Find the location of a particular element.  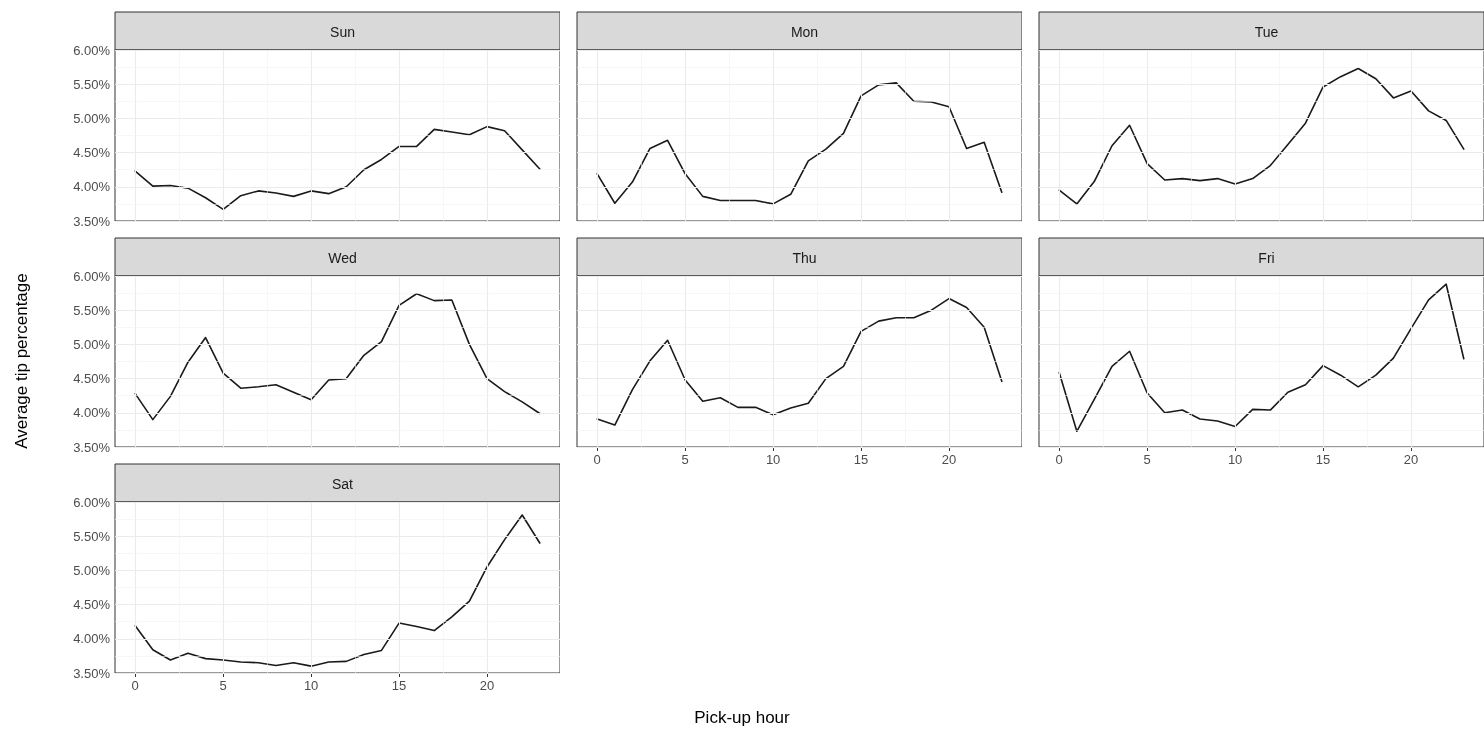

chart-title: Sat is located at coordinates (342, 484).